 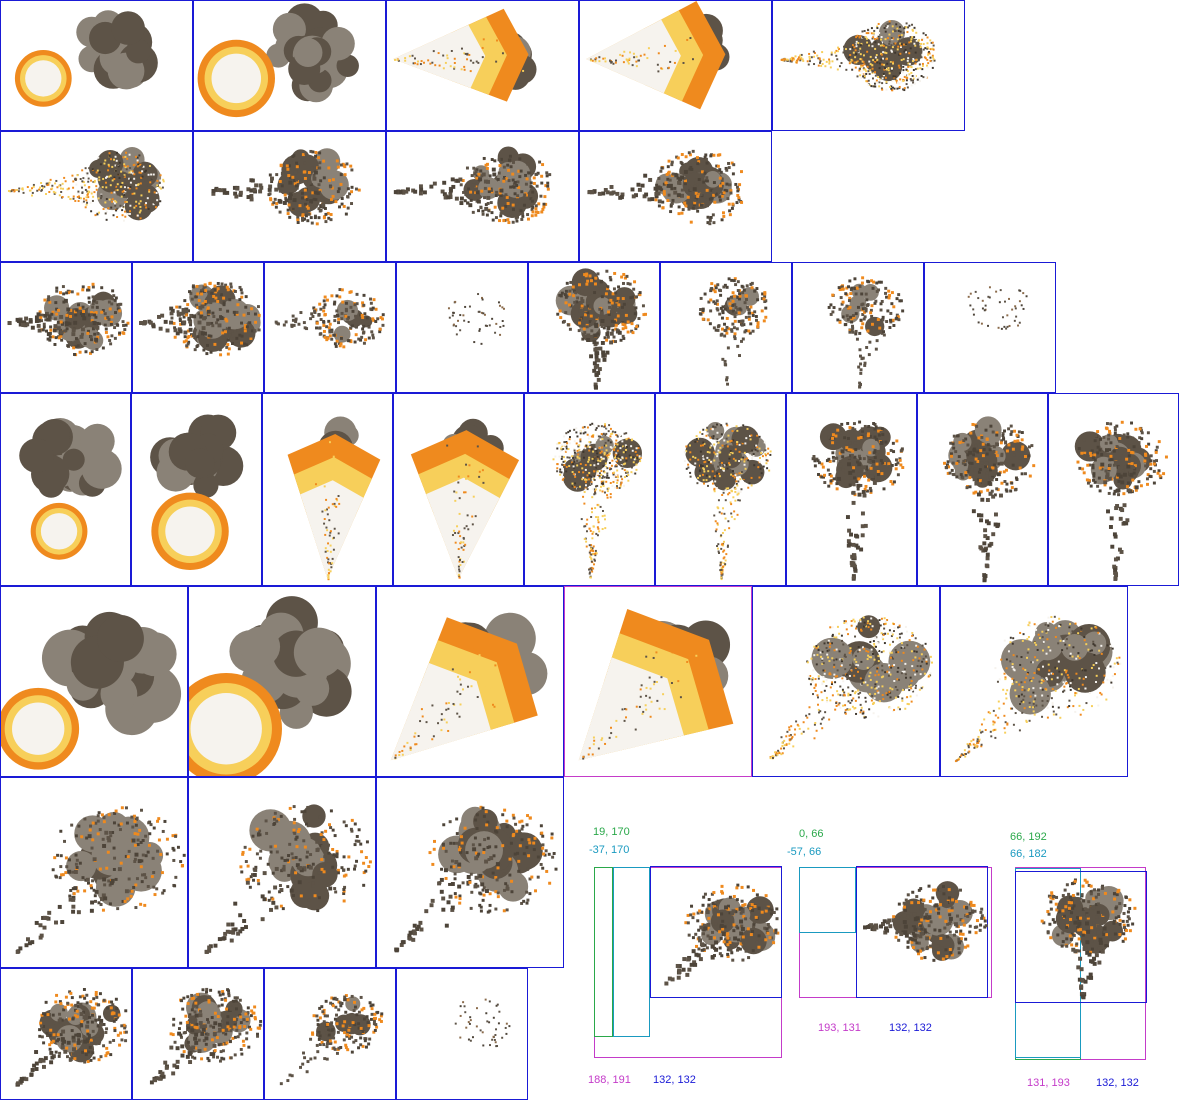 I want to click on offset-label-cyan: -57, 66, so click(x=804, y=852).